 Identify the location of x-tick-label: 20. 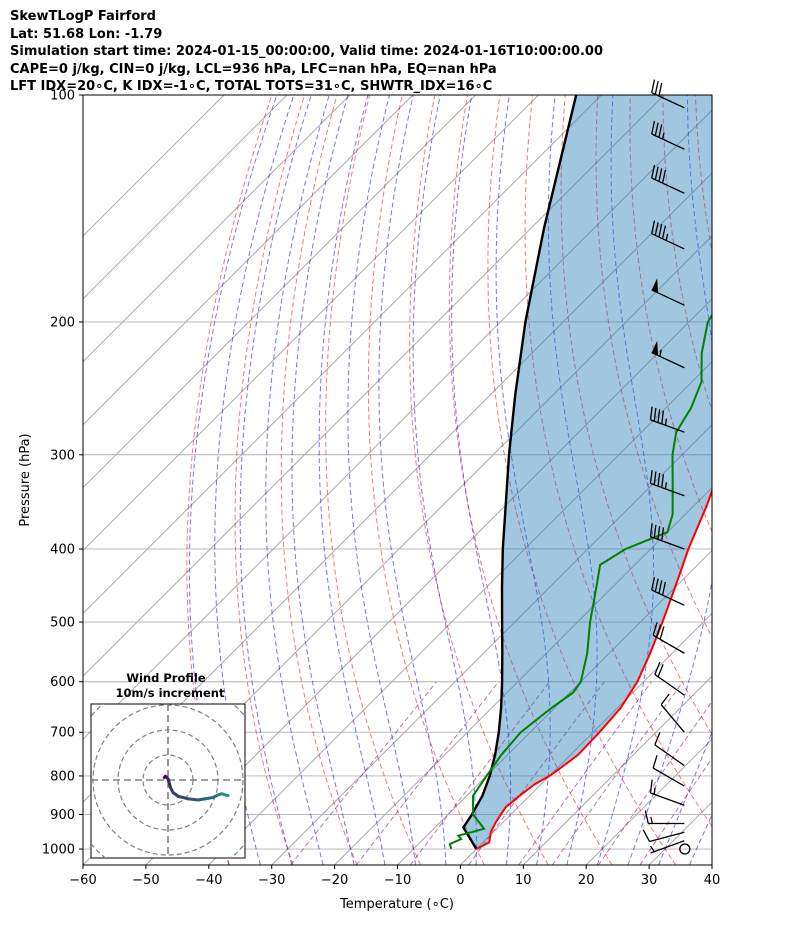
(586, 880).